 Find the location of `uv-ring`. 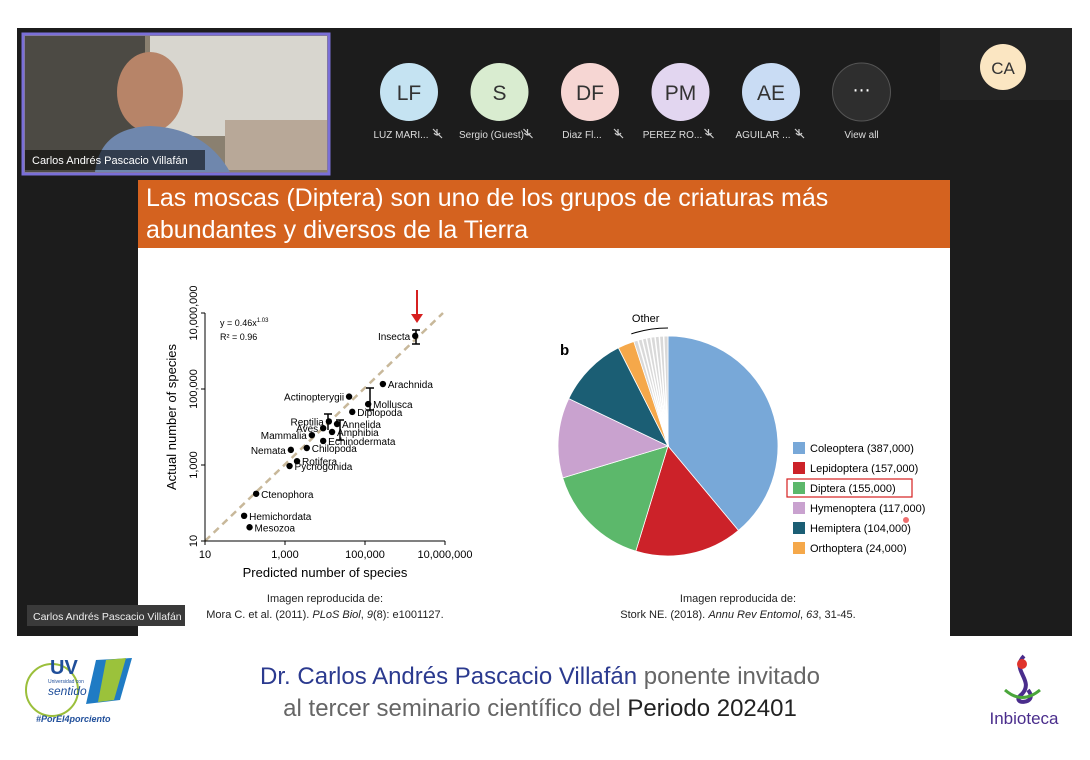

uv-ring is located at coordinates (52, 690).